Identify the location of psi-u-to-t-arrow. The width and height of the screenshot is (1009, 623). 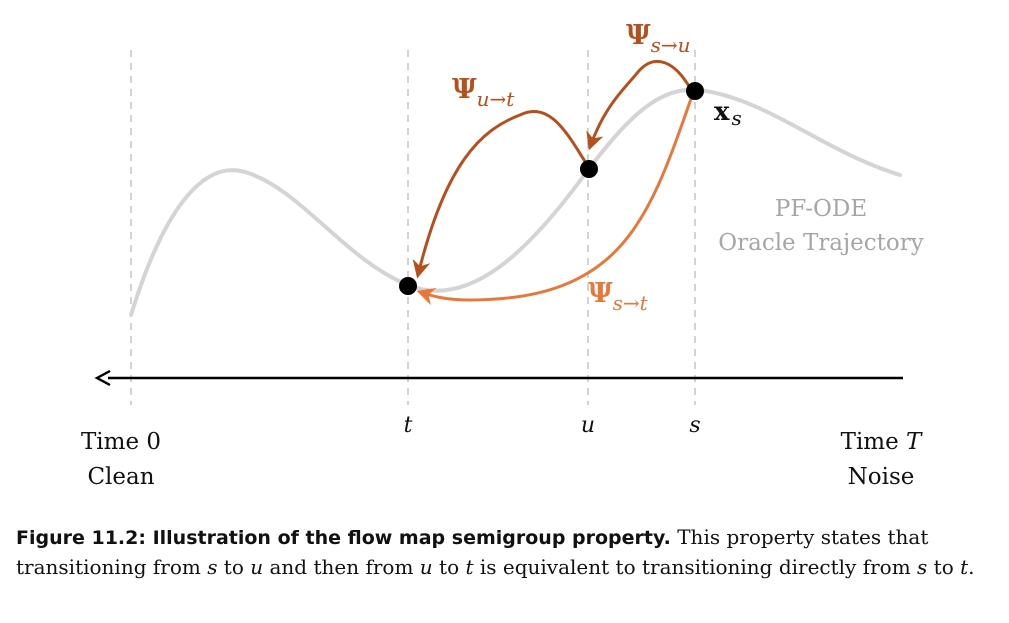
(500, 194).